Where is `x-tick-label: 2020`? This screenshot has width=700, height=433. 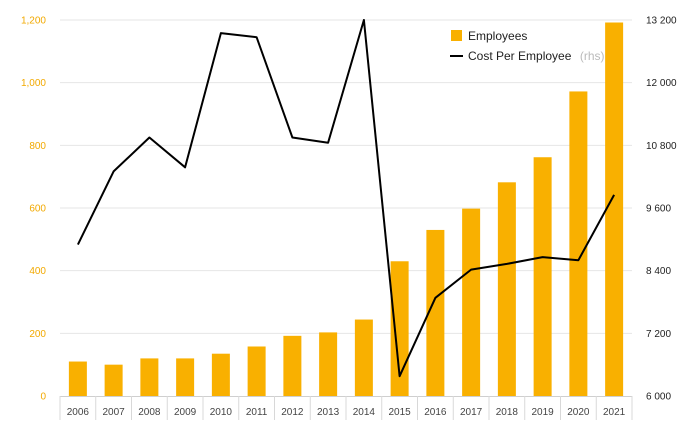
x-tick-label: 2020 is located at coordinates (578, 412).